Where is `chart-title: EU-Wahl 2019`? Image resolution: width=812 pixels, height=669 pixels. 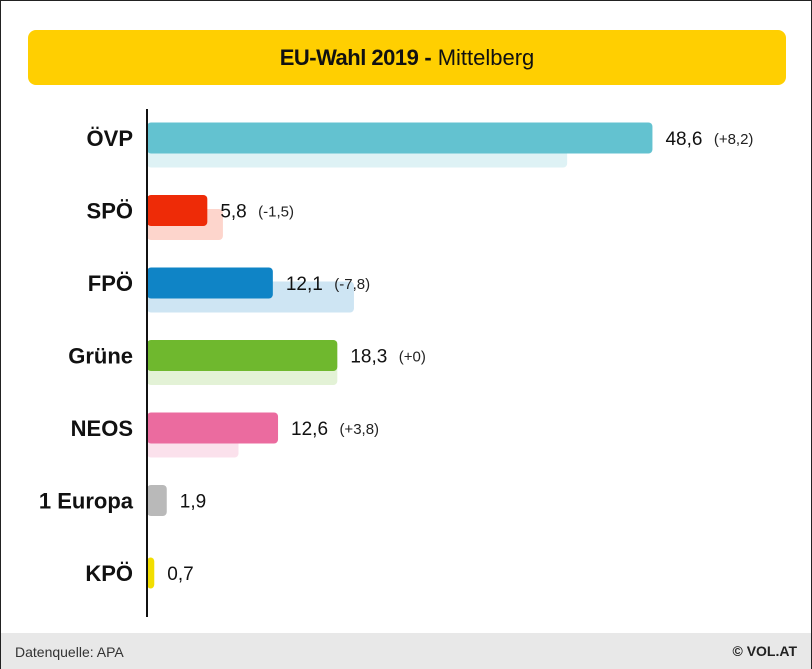
chart-title: EU-Wahl 2019 is located at coordinates (349, 57).